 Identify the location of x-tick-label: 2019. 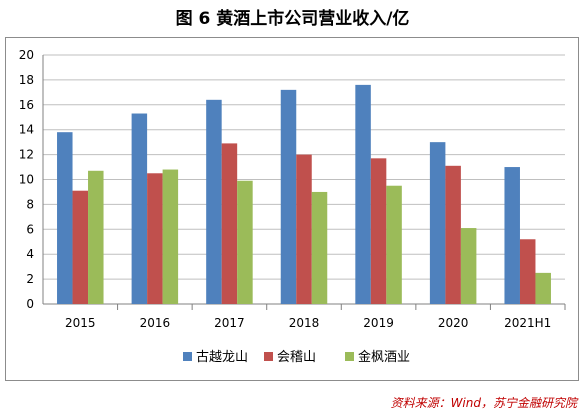
(378, 323).